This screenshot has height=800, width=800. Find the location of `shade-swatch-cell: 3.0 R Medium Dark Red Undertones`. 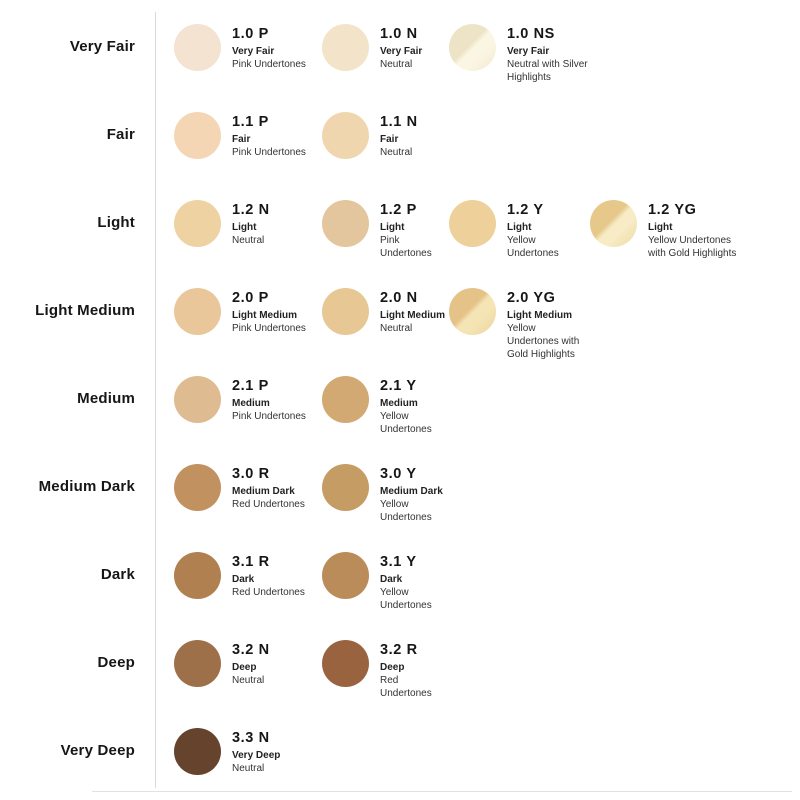

shade-swatch-cell: 3.0 R Medium Dark Red Undertones is located at coordinates (248, 484).